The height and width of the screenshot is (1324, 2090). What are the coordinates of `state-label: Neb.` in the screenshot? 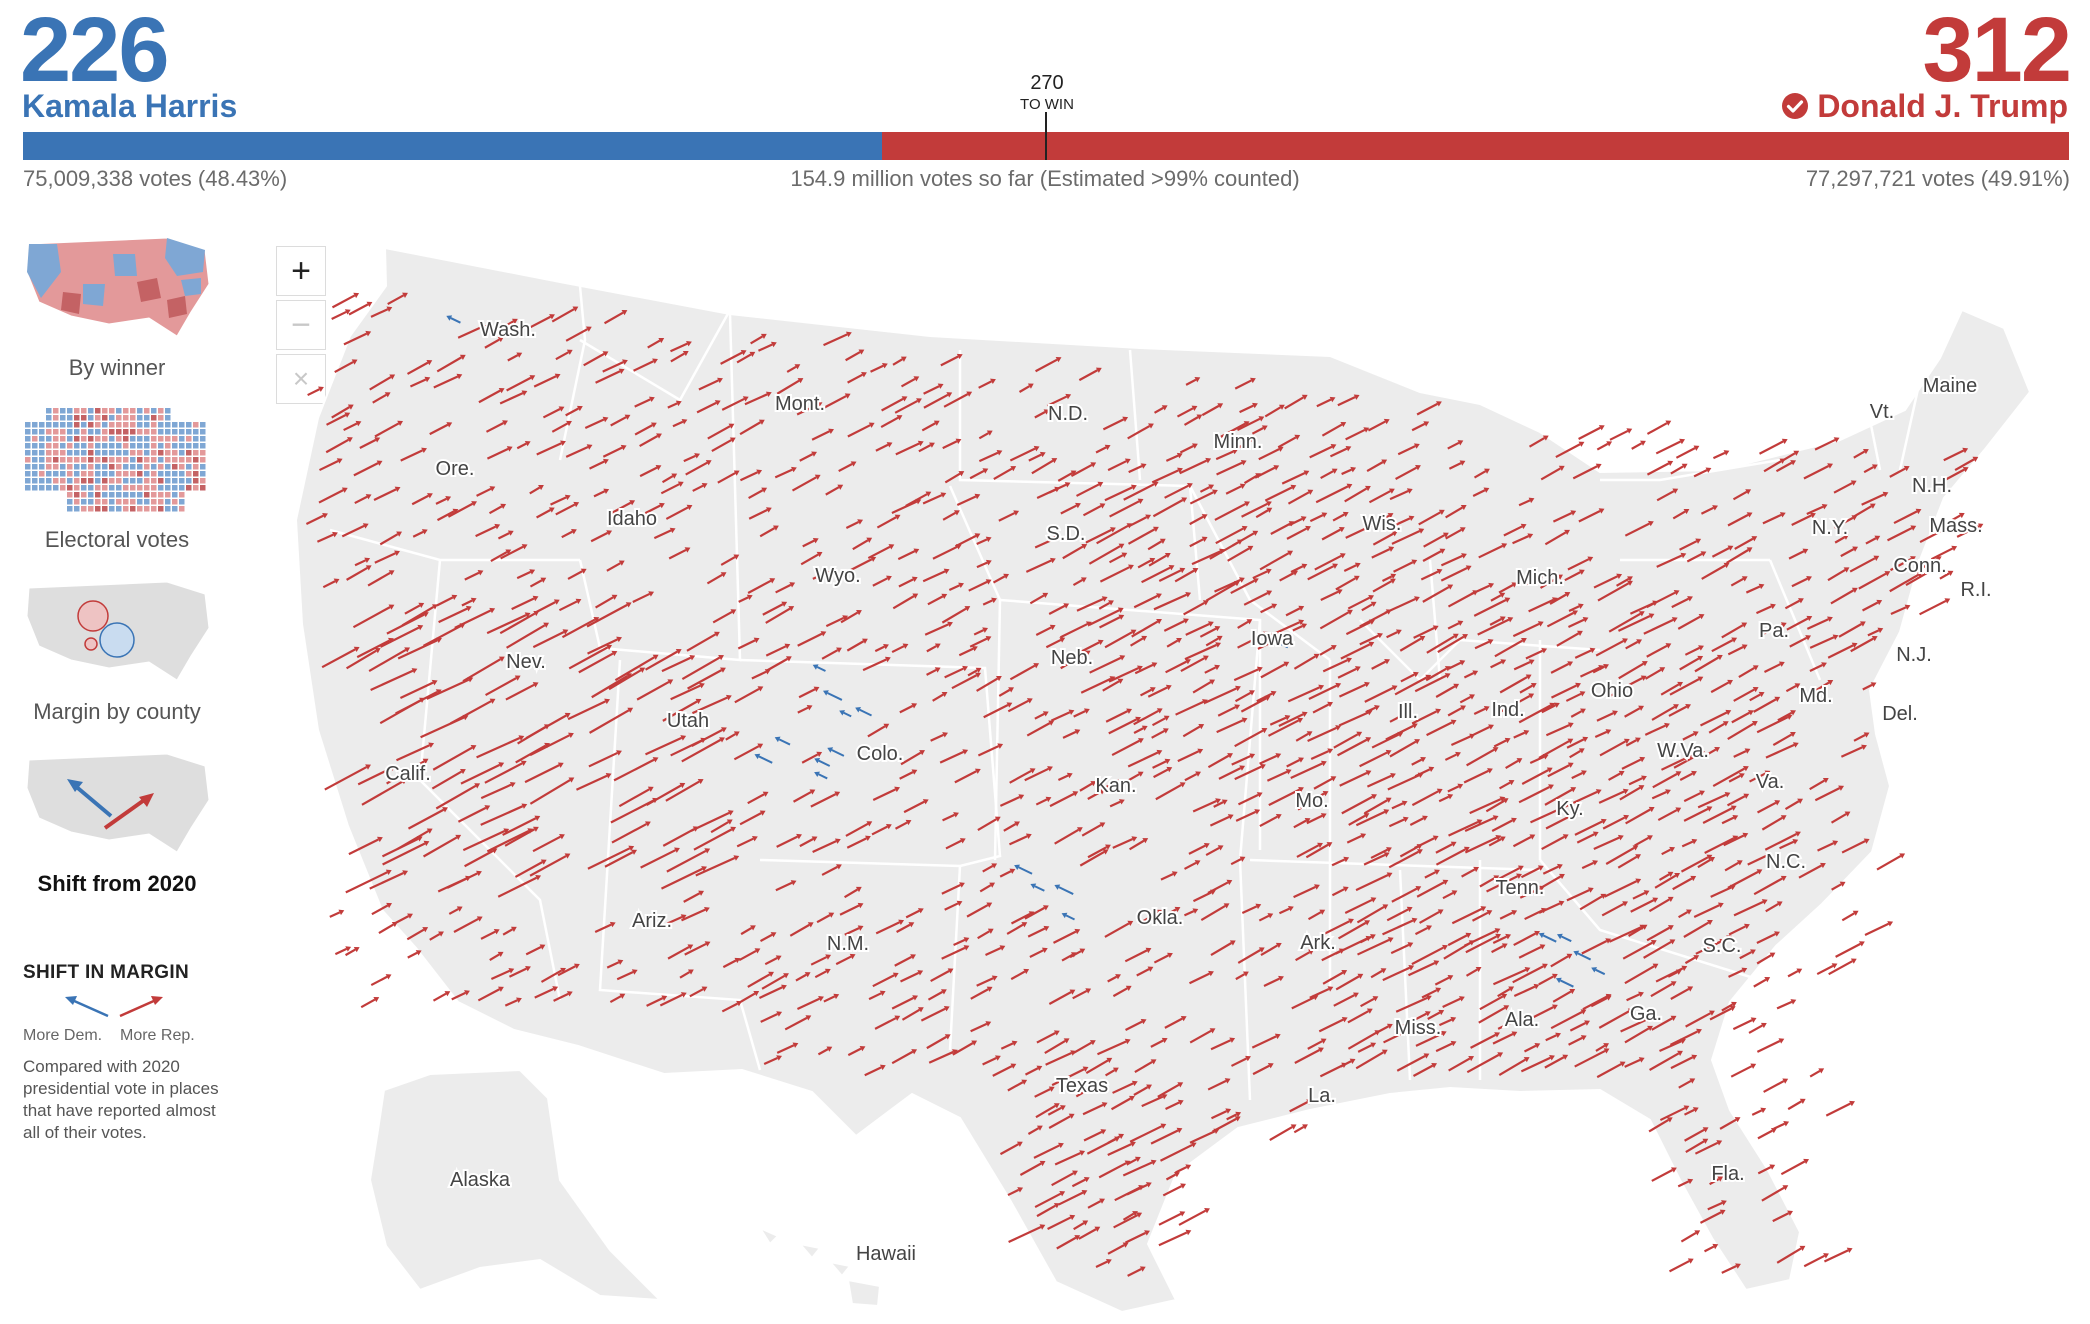 It's located at (1072, 658).